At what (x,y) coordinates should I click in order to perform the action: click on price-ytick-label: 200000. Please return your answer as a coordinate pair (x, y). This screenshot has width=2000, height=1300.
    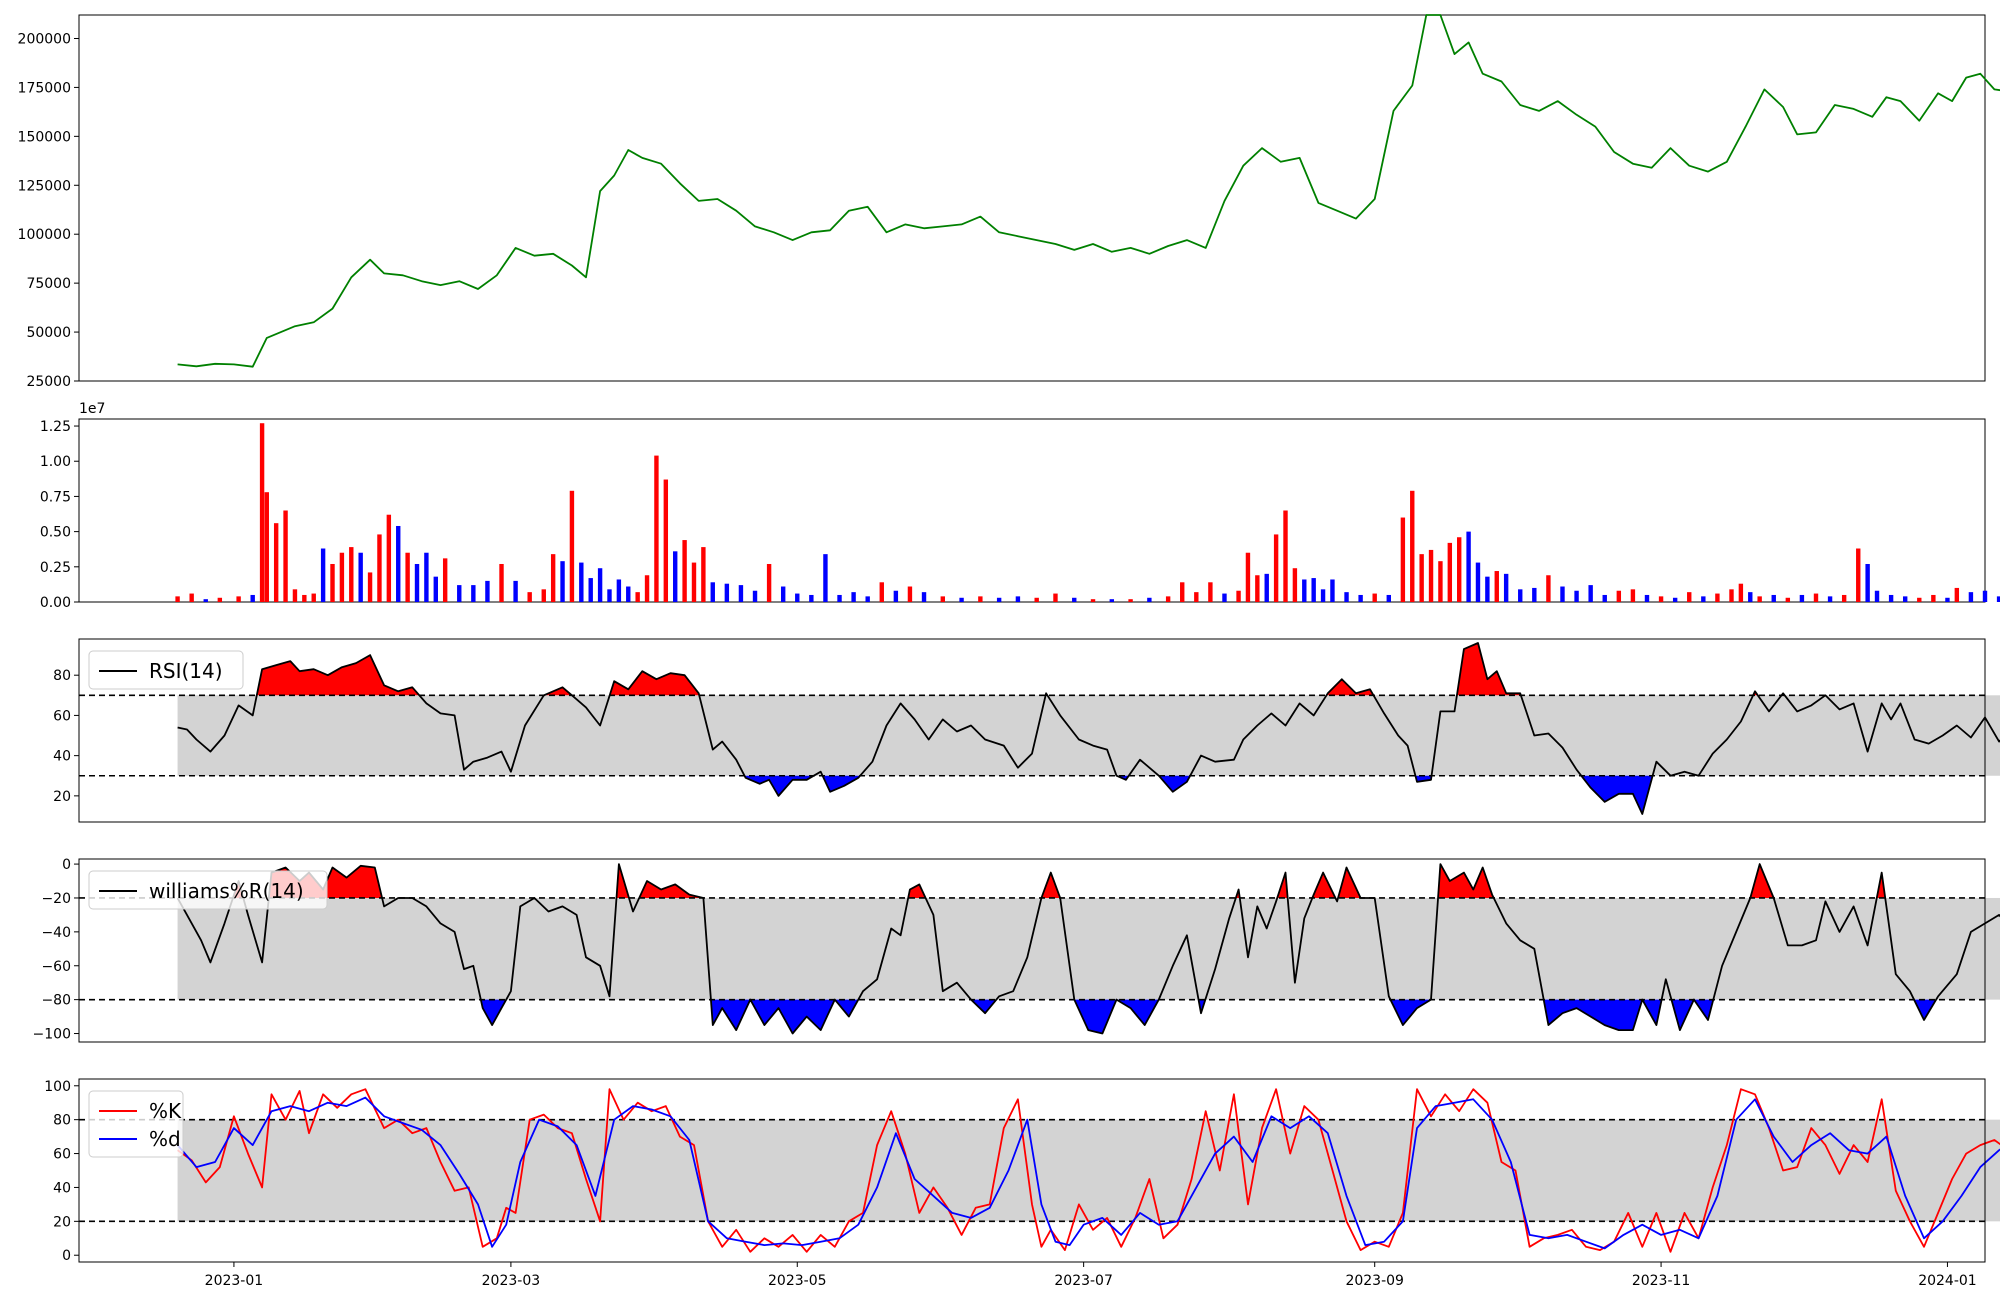
    Looking at the image, I should click on (44, 39).